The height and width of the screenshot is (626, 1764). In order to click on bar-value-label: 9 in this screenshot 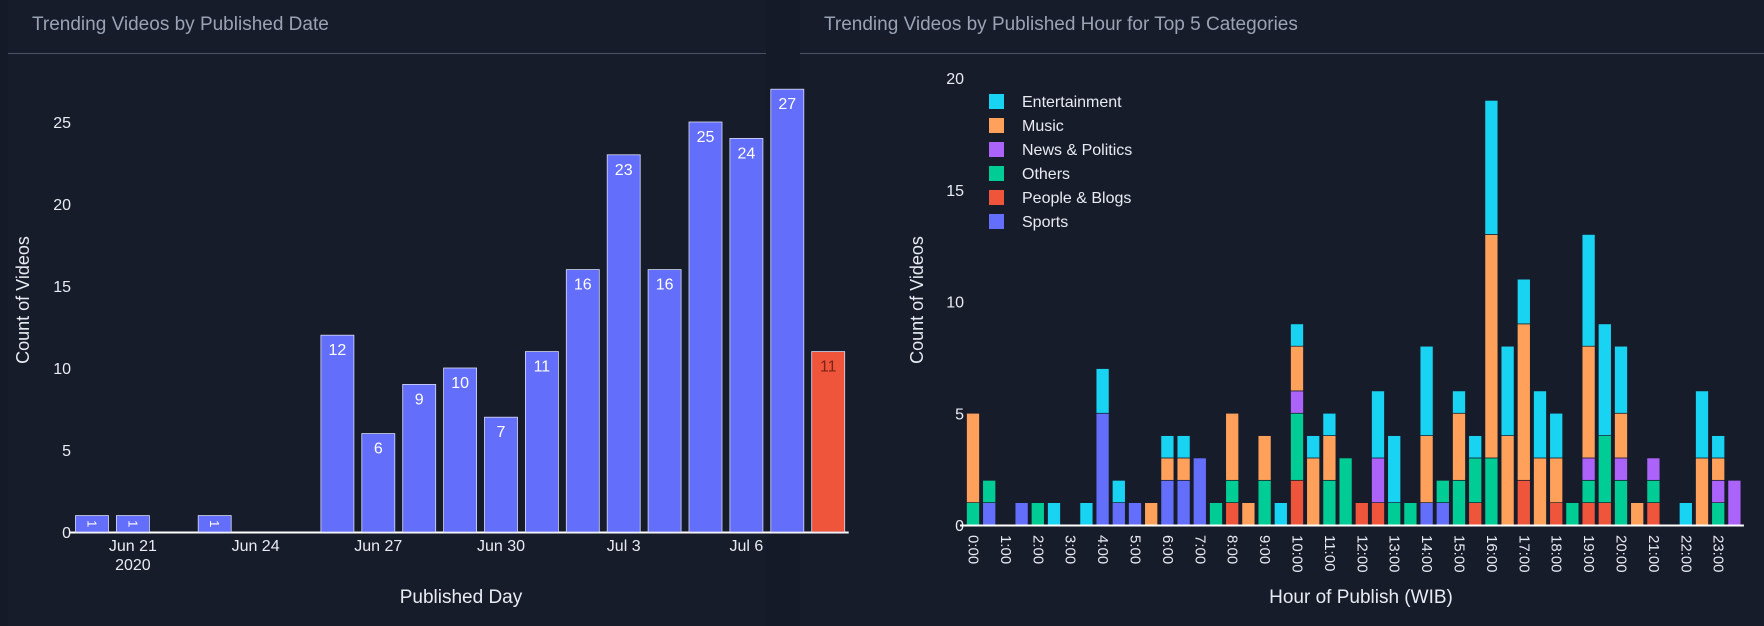, I will do `click(419, 399)`.